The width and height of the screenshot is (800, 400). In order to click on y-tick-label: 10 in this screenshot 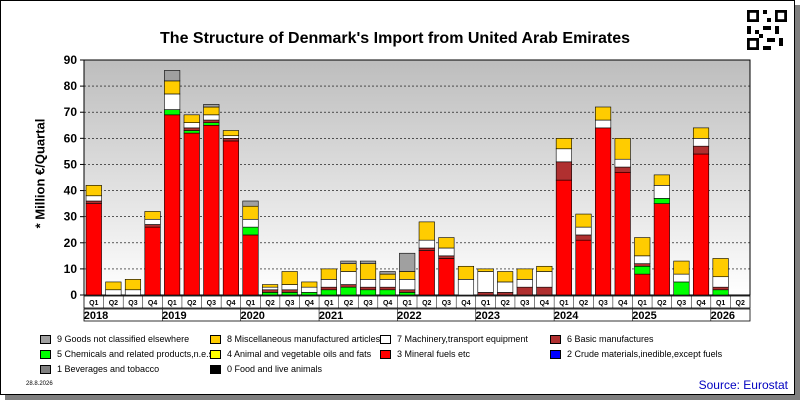, I will do `click(71, 269)`.